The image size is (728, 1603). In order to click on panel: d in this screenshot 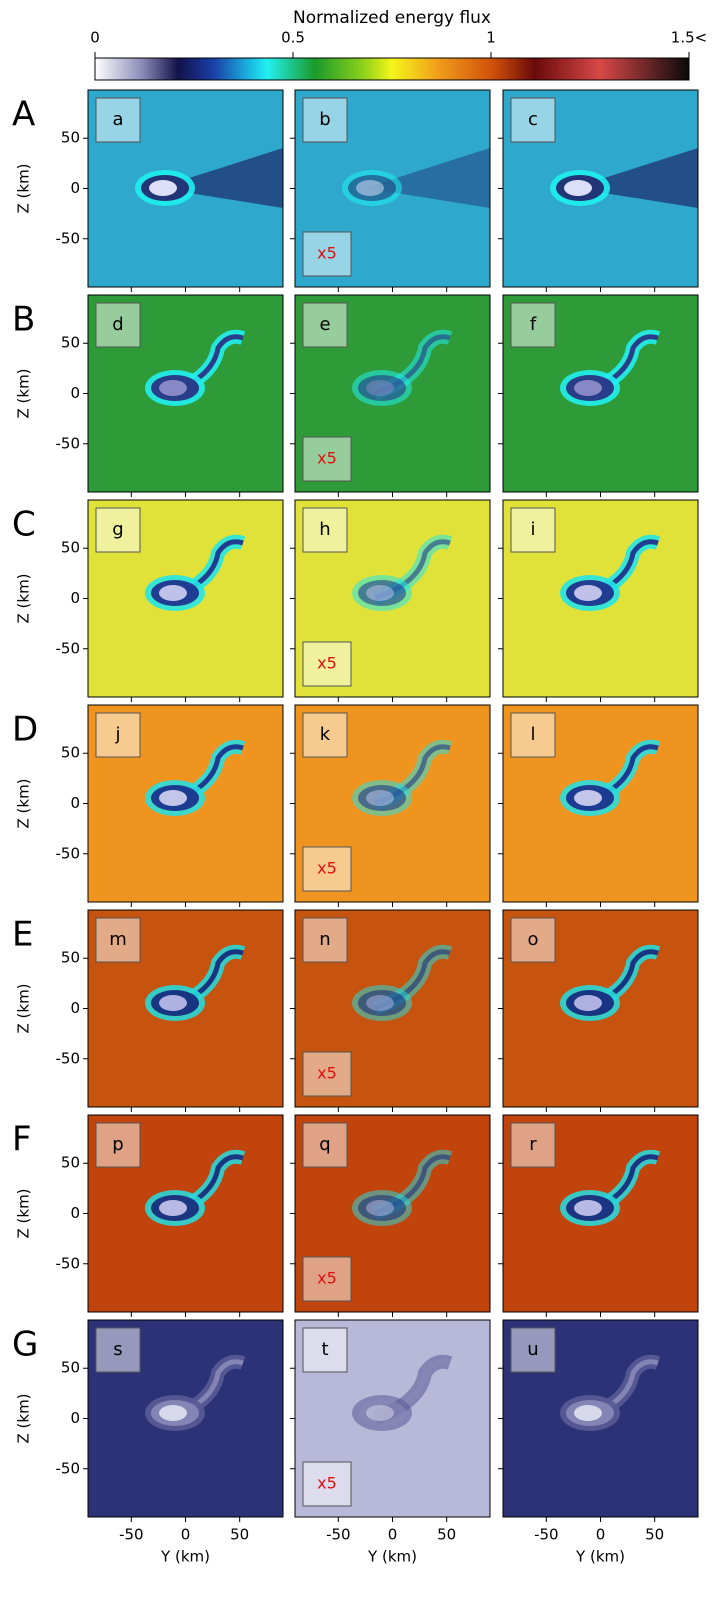, I will do `click(185, 393)`.